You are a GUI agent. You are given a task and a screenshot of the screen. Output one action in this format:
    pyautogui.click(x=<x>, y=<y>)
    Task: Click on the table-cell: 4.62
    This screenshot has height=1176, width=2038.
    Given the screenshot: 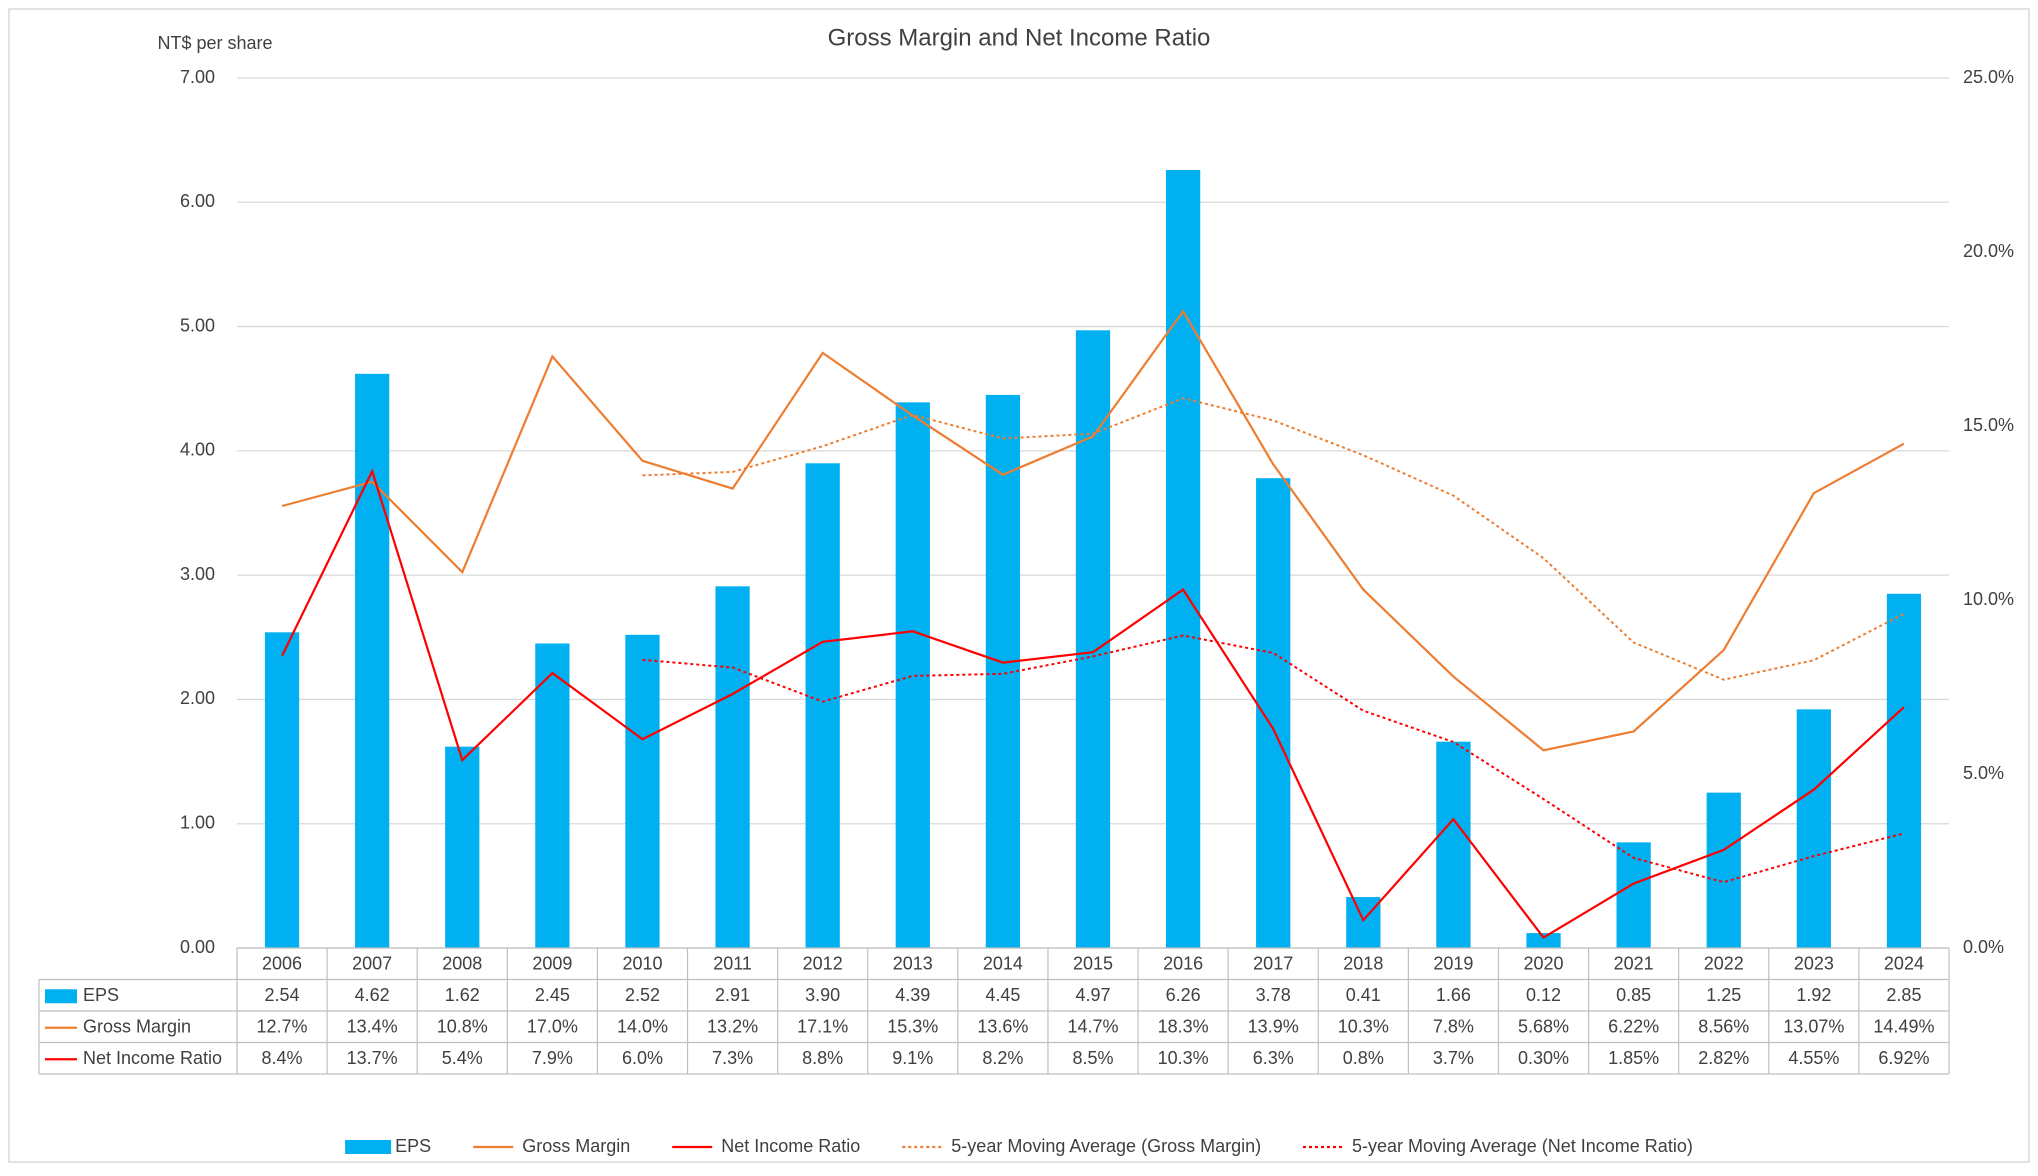 What is the action you would take?
    pyautogui.click(x=372, y=995)
    